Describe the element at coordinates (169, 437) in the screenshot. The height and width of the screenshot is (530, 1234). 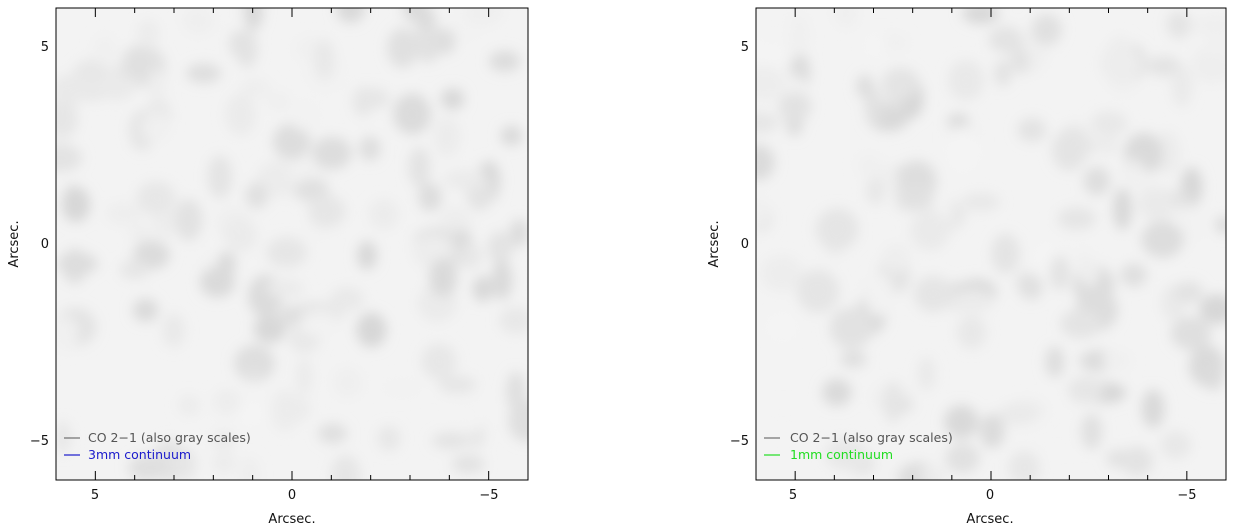
I see `legend-co-label: CO 2−1 (also gray scales)` at that location.